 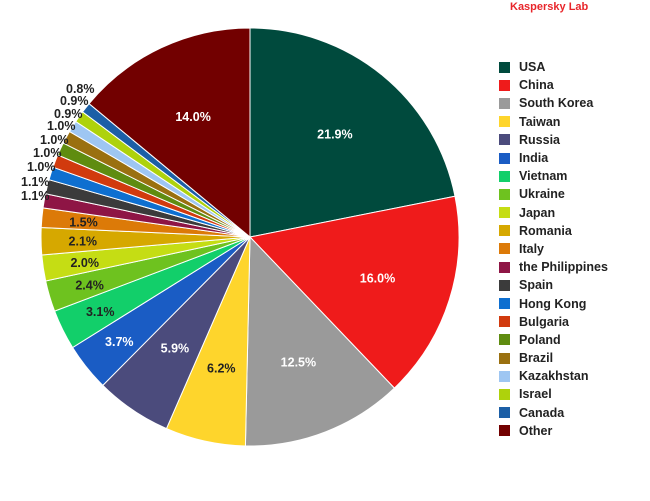 I want to click on legend-label: the Philippines, so click(x=563, y=267).